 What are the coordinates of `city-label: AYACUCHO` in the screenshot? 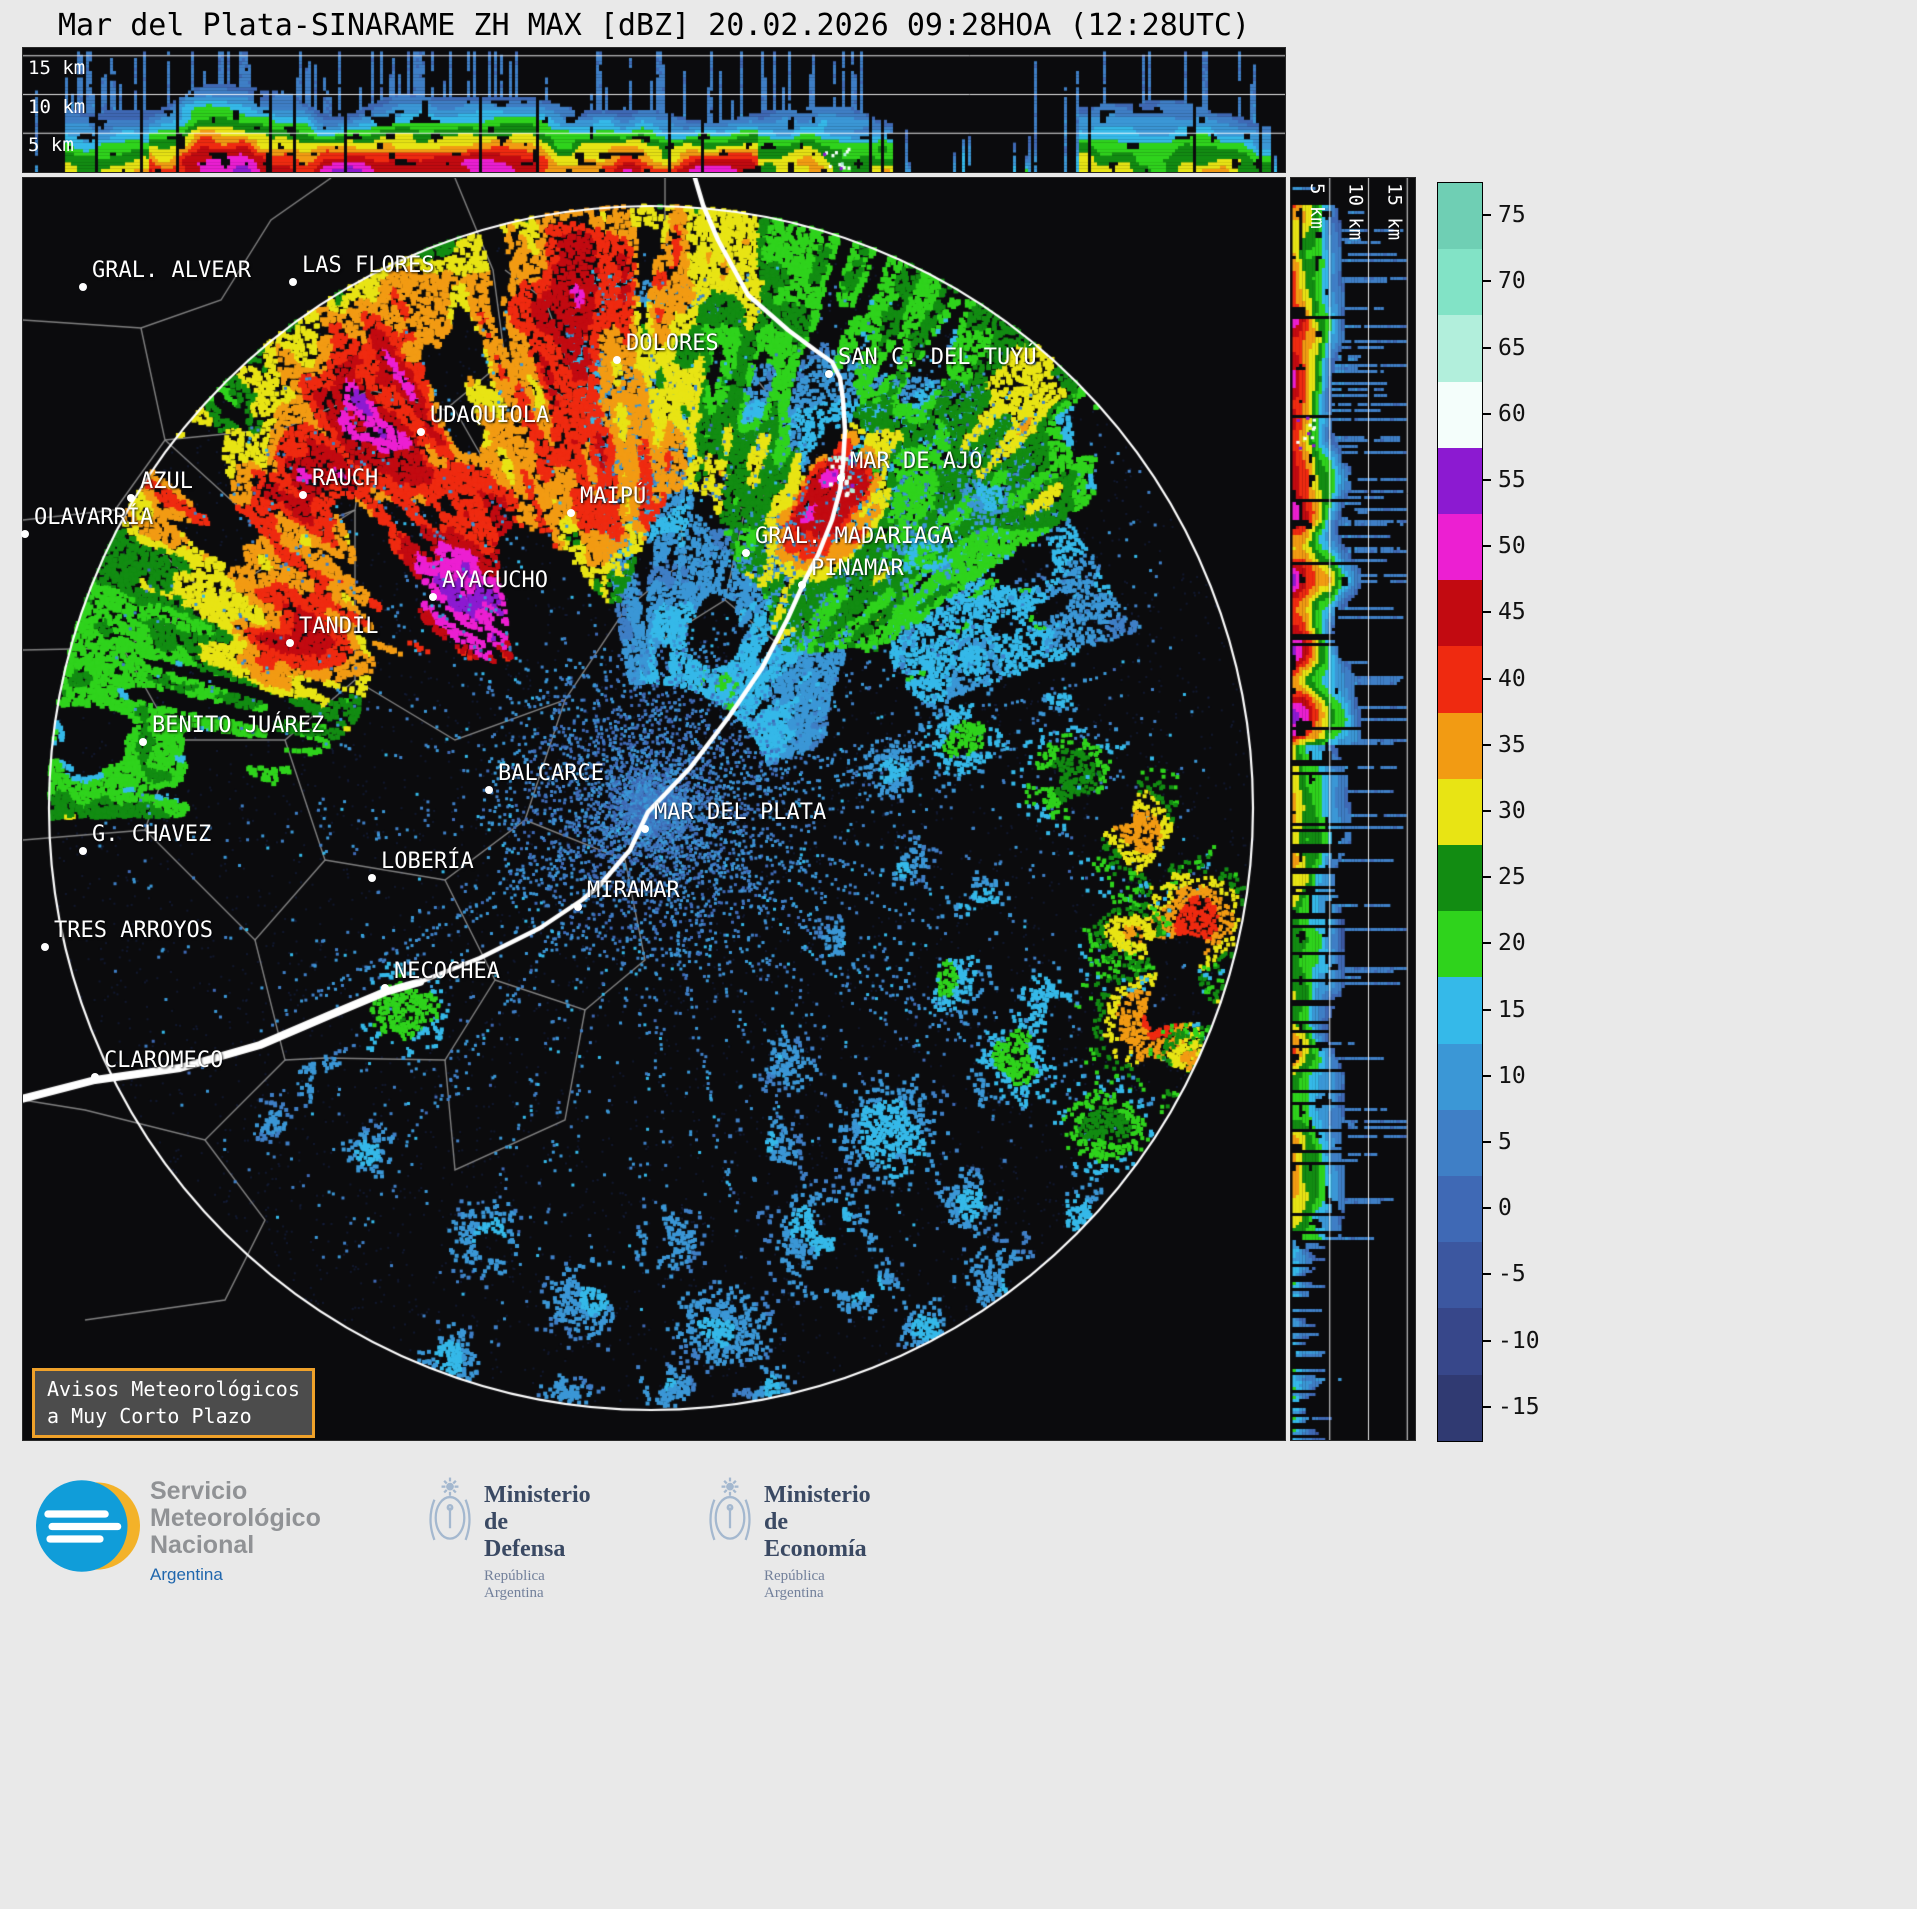 It's located at (495, 580).